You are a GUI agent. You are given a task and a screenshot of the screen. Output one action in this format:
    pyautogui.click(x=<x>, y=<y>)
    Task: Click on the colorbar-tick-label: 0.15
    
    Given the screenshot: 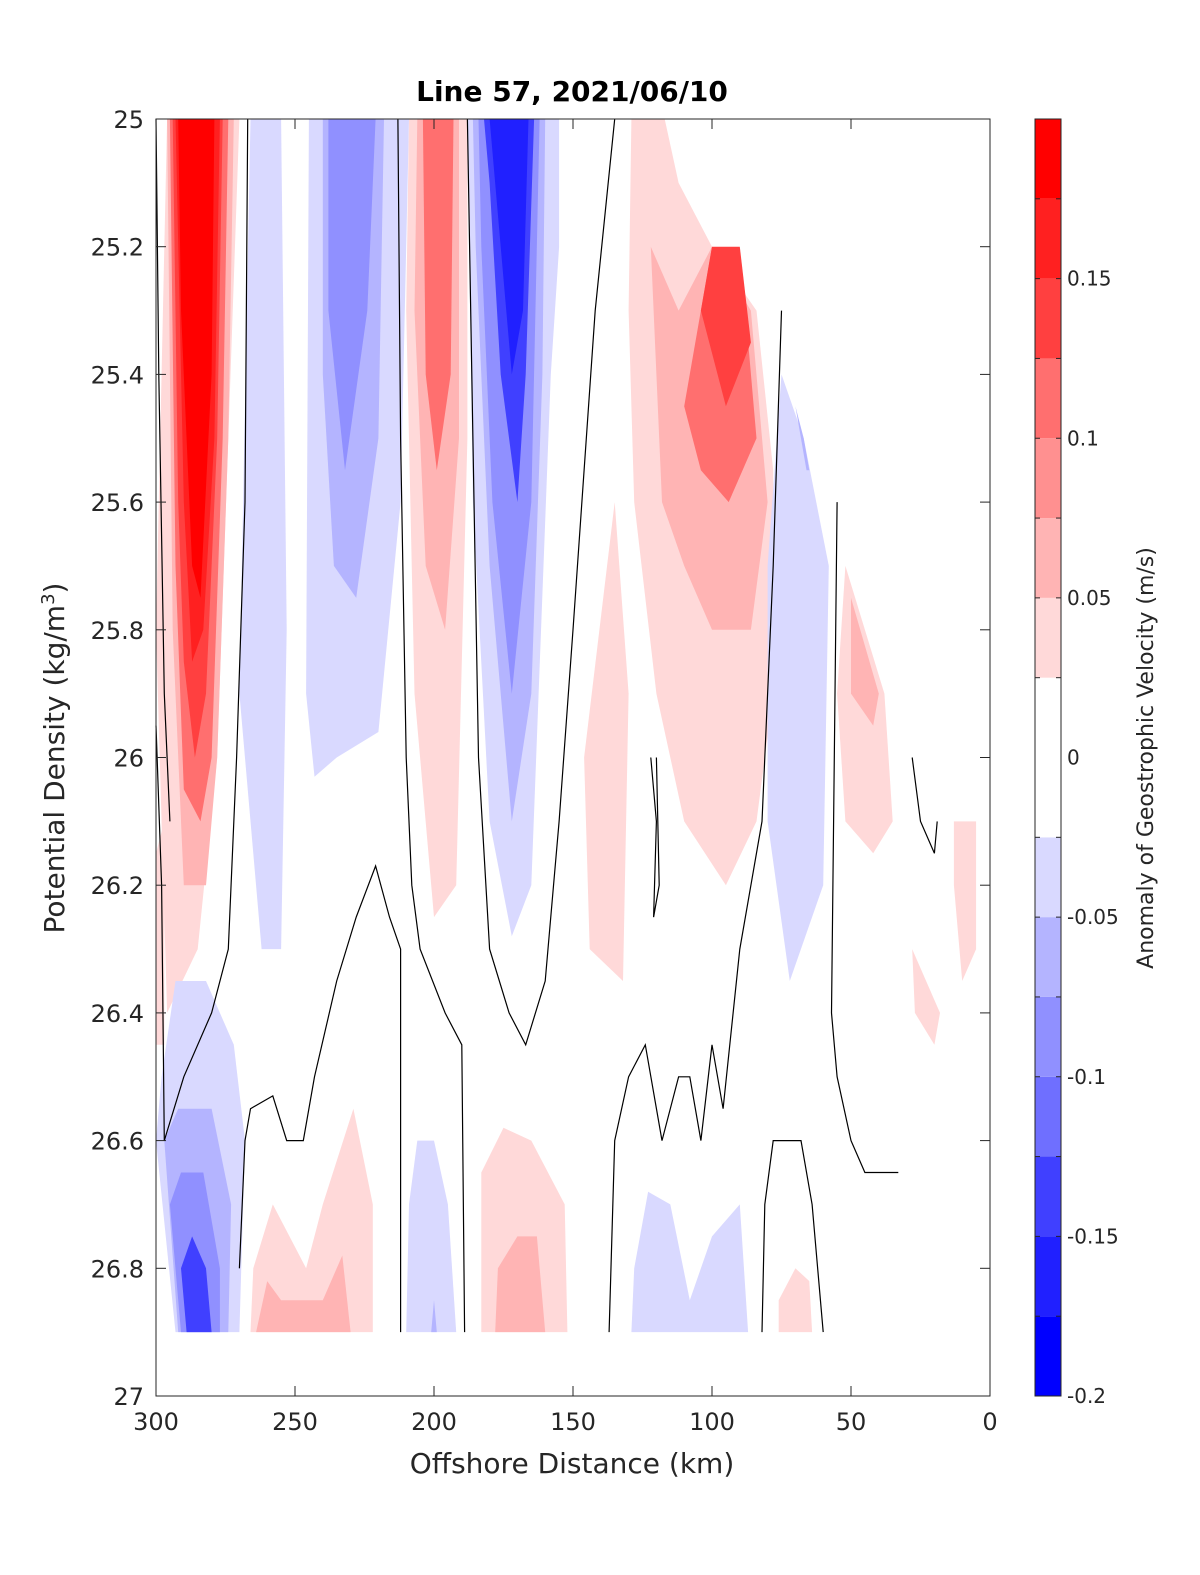 What is the action you would take?
    pyautogui.click(x=1089, y=279)
    